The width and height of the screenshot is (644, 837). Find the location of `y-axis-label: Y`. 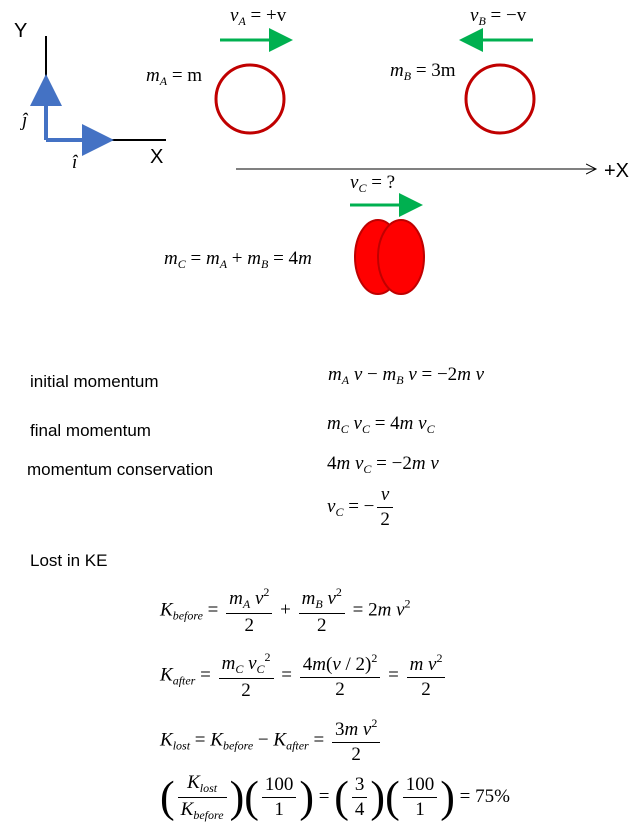

y-axis-label: Y is located at coordinates (21, 31).